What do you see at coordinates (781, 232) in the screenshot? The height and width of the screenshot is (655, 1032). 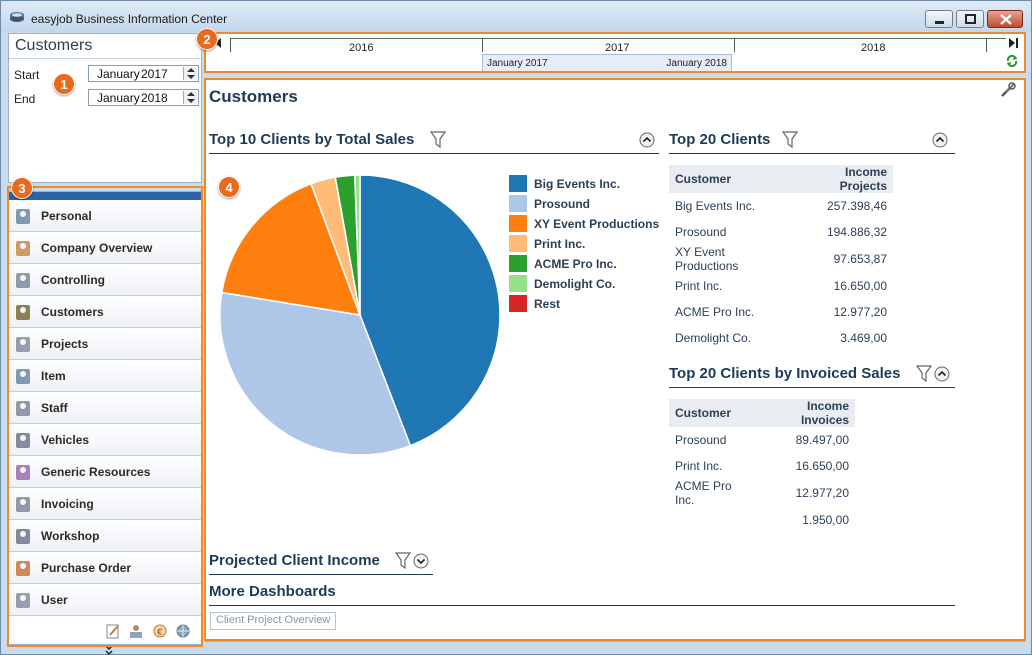 I see `table-row: Prosound 194.886,32` at bounding box center [781, 232].